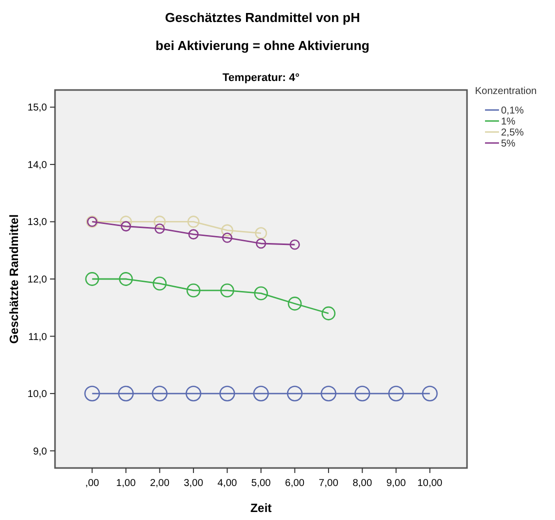 The width and height of the screenshot is (555, 520). Describe the element at coordinates (328, 483) in the screenshot. I see `x-tick-label: 7,00` at that location.